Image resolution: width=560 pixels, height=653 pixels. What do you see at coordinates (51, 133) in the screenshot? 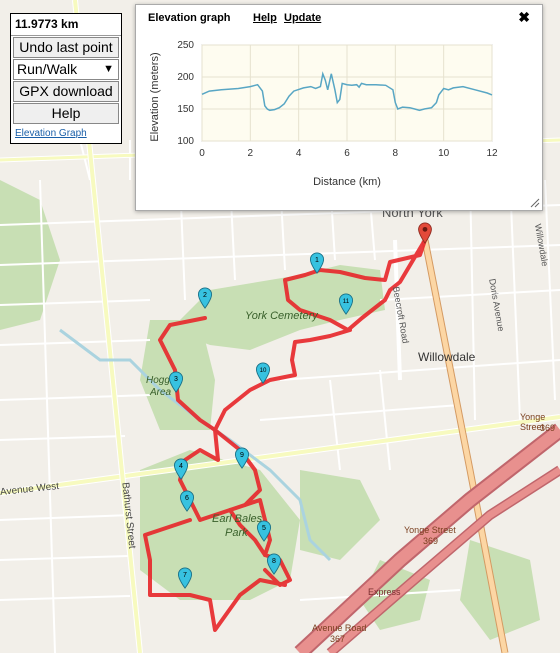
I see `elevation-graph-link: Elevation Graph` at bounding box center [51, 133].